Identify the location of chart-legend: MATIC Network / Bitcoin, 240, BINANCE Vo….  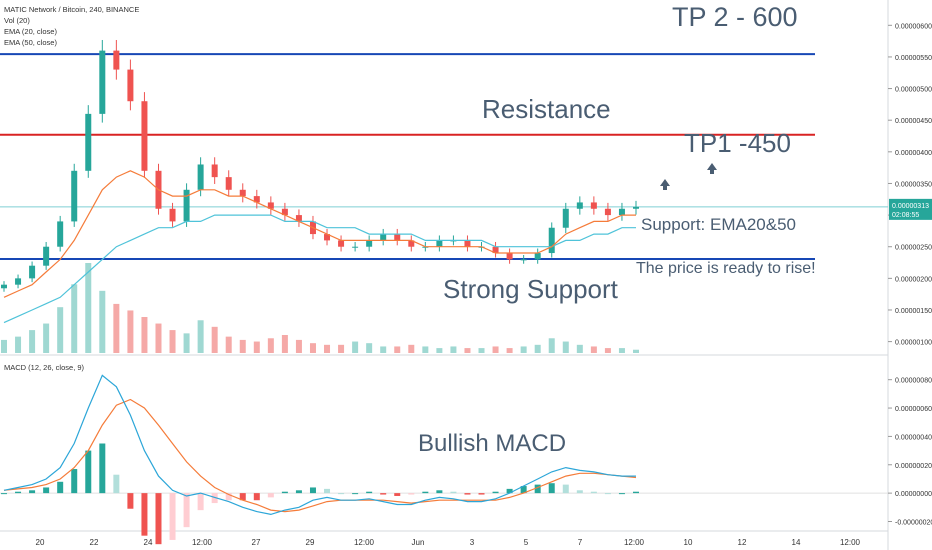
(71, 26).